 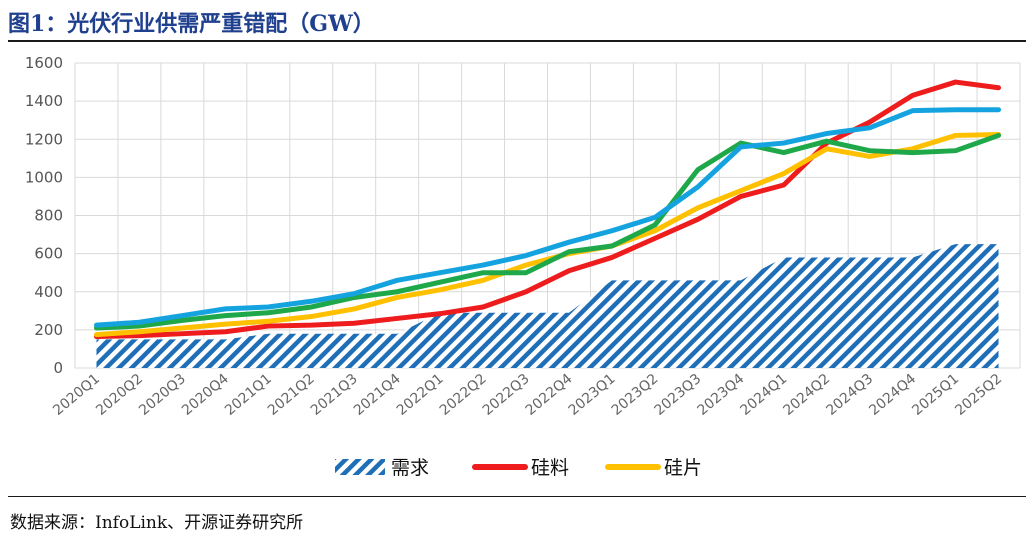 What do you see at coordinates (48, 330) in the screenshot?
I see `y-tick-label: 200` at bounding box center [48, 330].